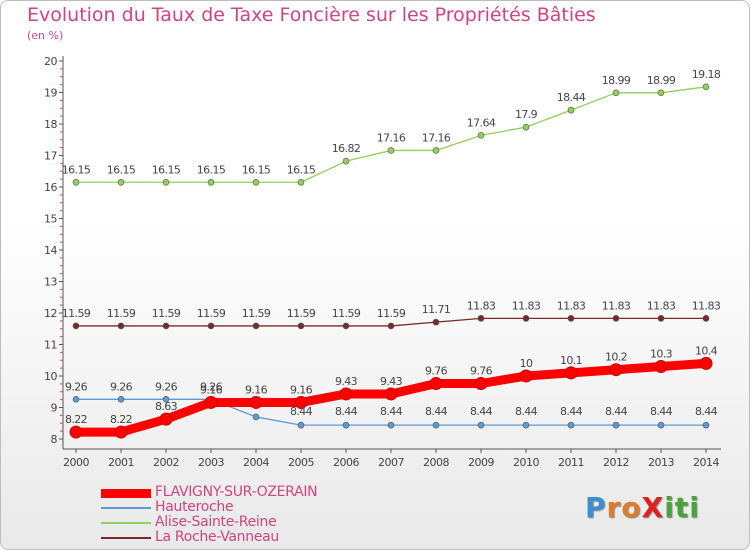 This screenshot has width=750, height=550. What do you see at coordinates (50, 93) in the screenshot?
I see `y-tick-label: 19` at bounding box center [50, 93].